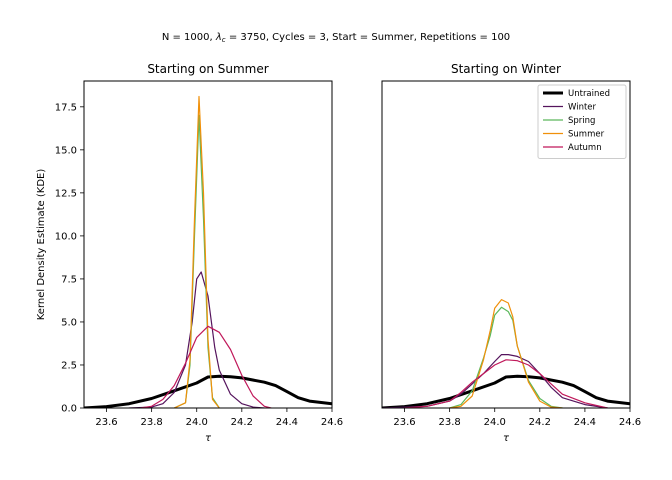 Image resolution: width=672 pixels, height=480 pixels. Describe the element at coordinates (582, 108) in the screenshot. I see `legend-label-winter: Winter` at that location.